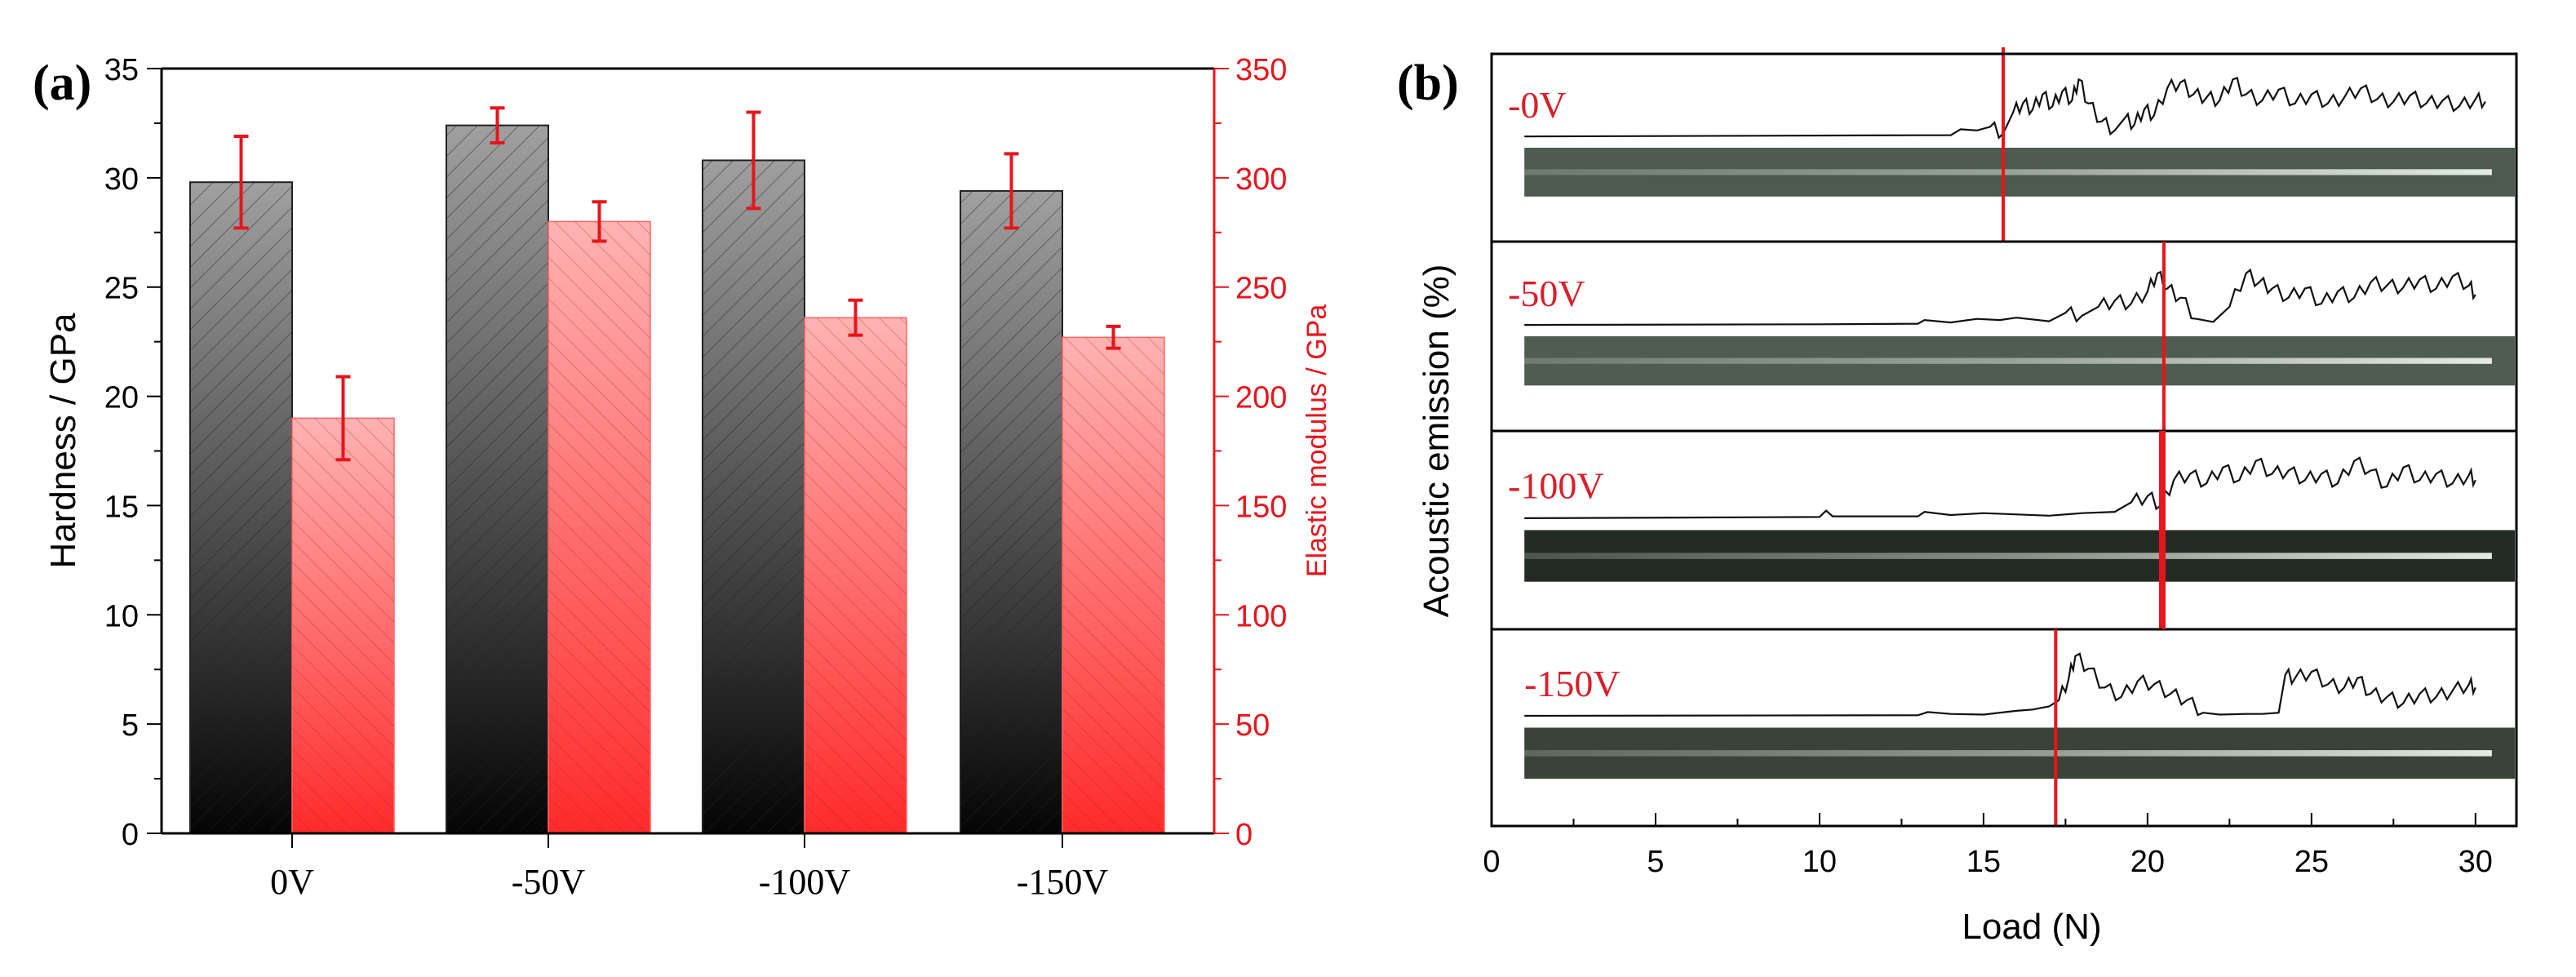  Describe the element at coordinates (1655, 862) in the screenshot. I see `x-tick-label: 5` at that location.